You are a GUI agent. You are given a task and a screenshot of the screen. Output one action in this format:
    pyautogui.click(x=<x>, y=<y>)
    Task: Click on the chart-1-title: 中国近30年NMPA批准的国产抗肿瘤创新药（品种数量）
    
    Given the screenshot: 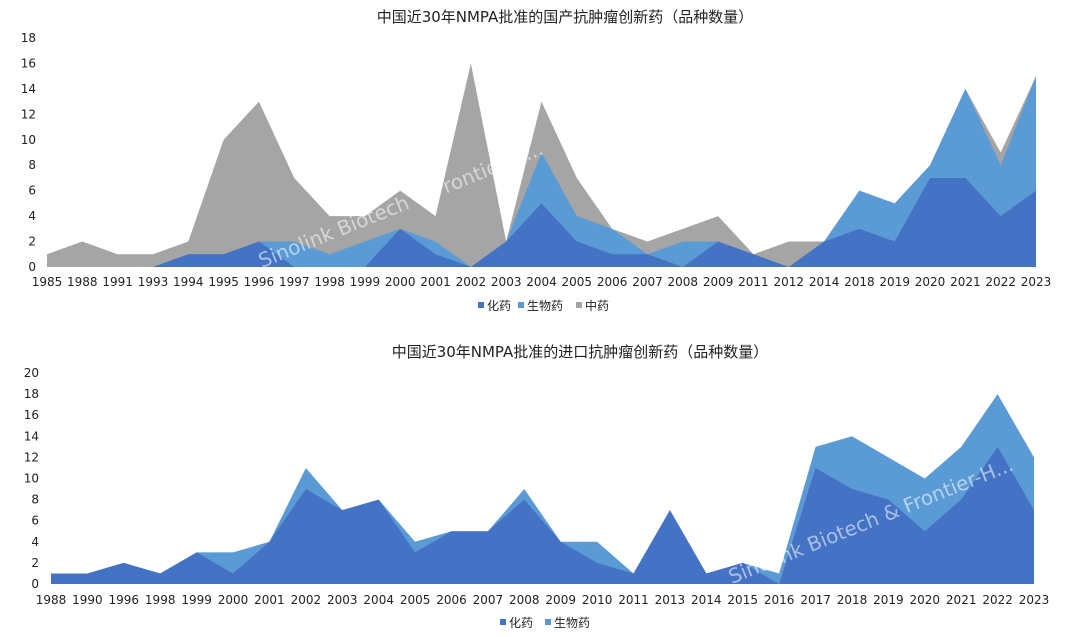 What is the action you would take?
    pyautogui.click(x=565, y=17)
    